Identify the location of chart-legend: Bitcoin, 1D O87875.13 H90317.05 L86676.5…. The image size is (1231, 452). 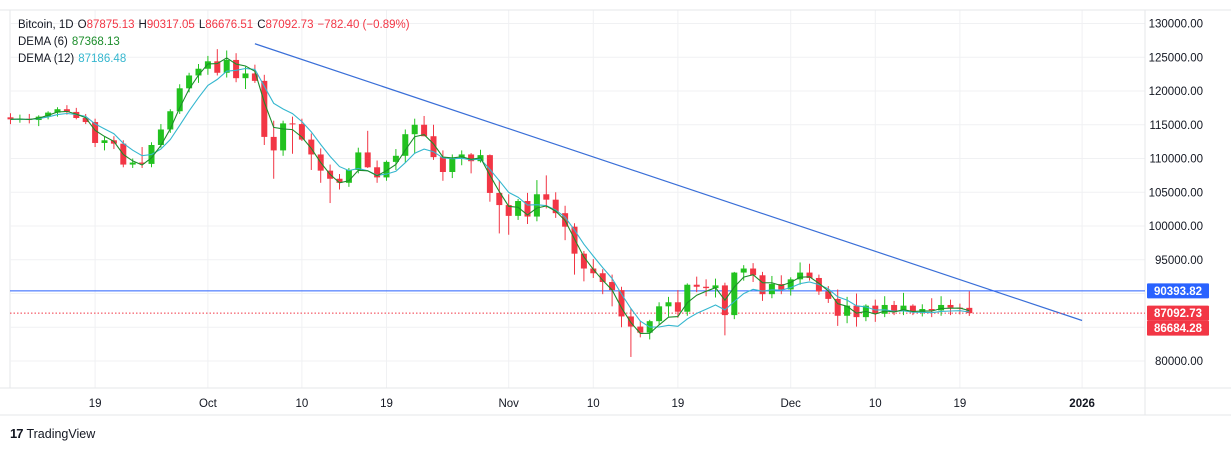
(214, 42).